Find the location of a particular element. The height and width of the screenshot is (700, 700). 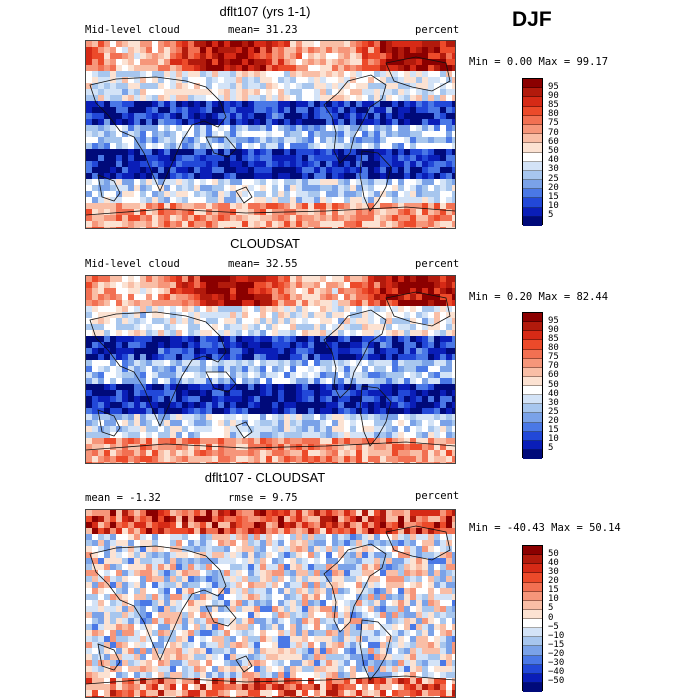

colorbar-level-label: 85 is located at coordinates (553, 338).